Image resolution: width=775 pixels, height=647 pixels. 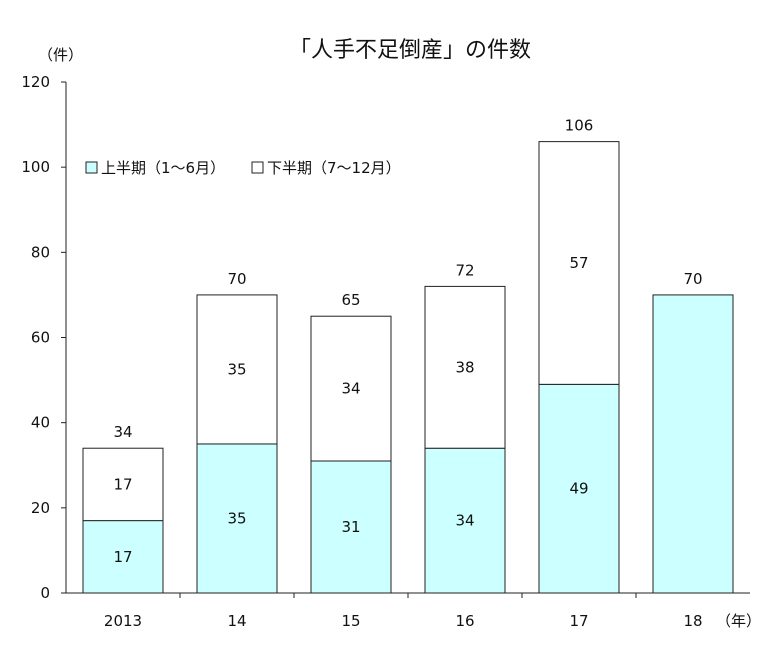 What do you see at coordinates (243, 168) in the screenshot?
I see `legend: 上半期（1～6月） 下半期（7～12月）` at bounding box center [243, 168].